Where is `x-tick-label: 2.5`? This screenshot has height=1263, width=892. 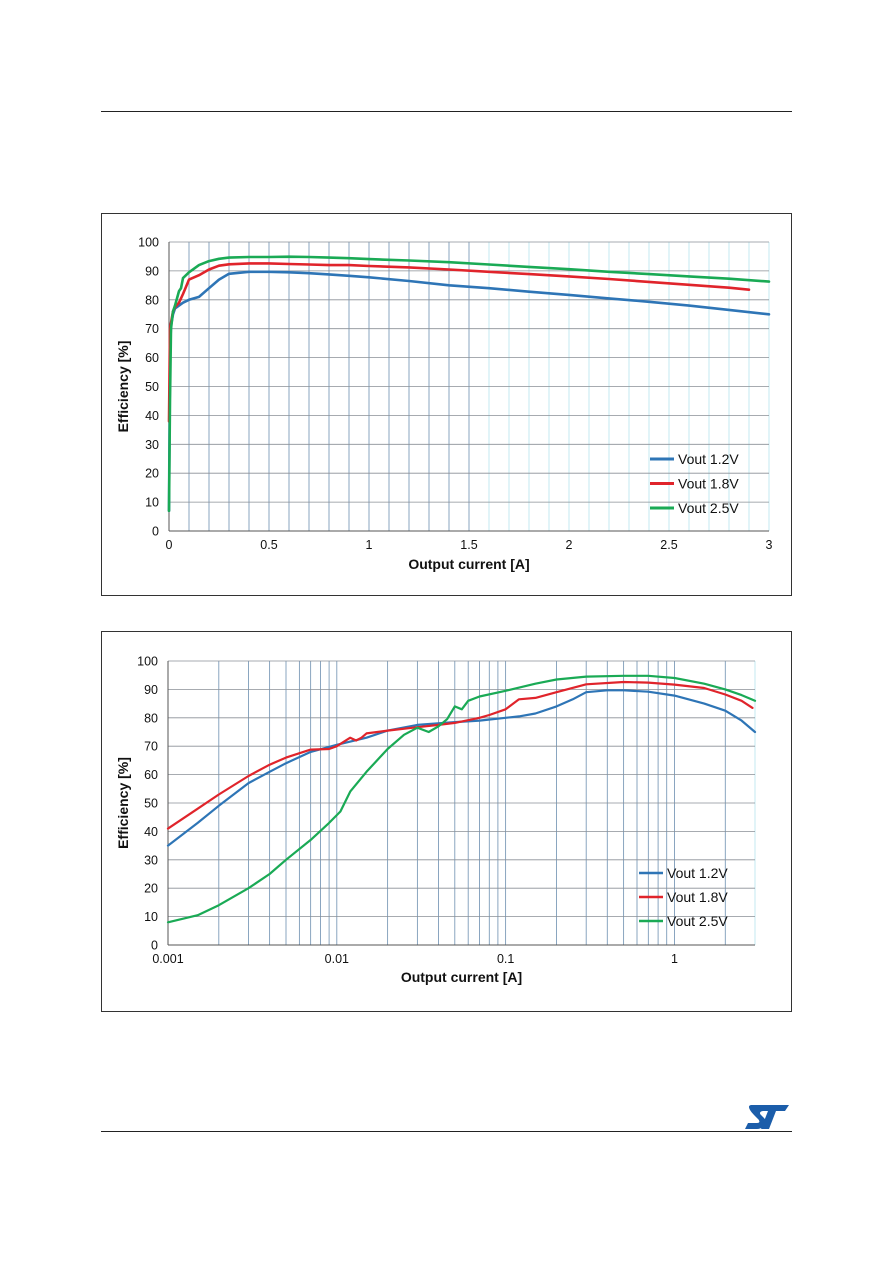 x-tick-label: 2.5 is located at coordinates (668, 545).